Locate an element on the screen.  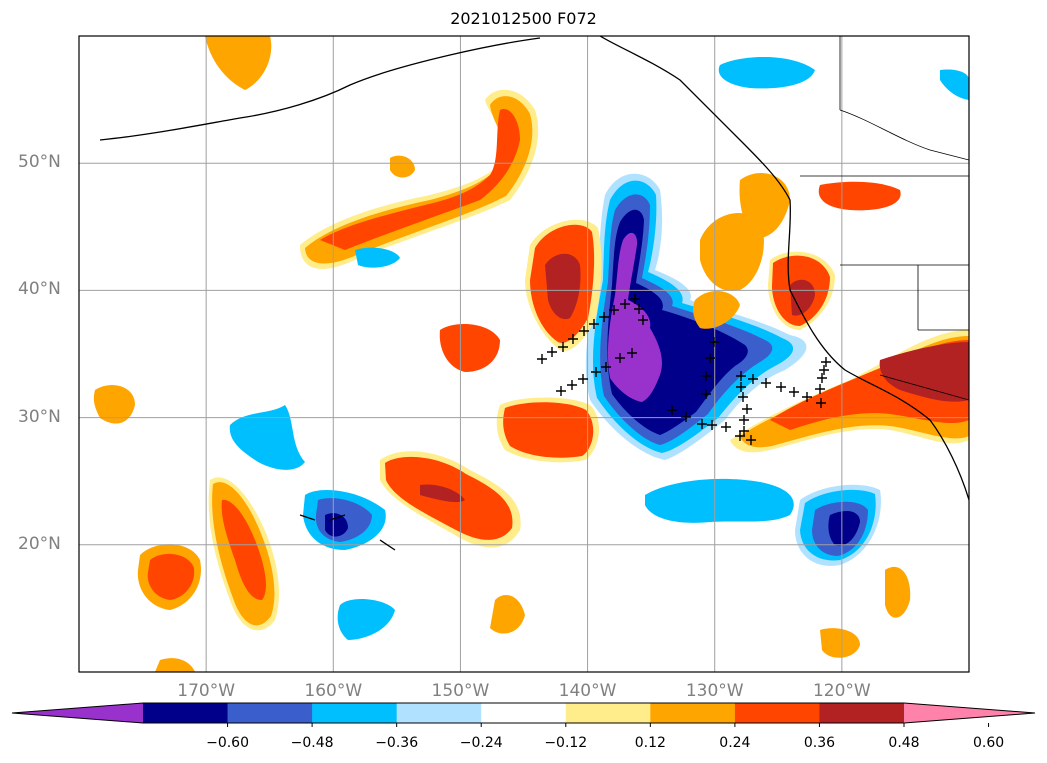
latitude-label: 20°N is located at coordinates (39, 543).